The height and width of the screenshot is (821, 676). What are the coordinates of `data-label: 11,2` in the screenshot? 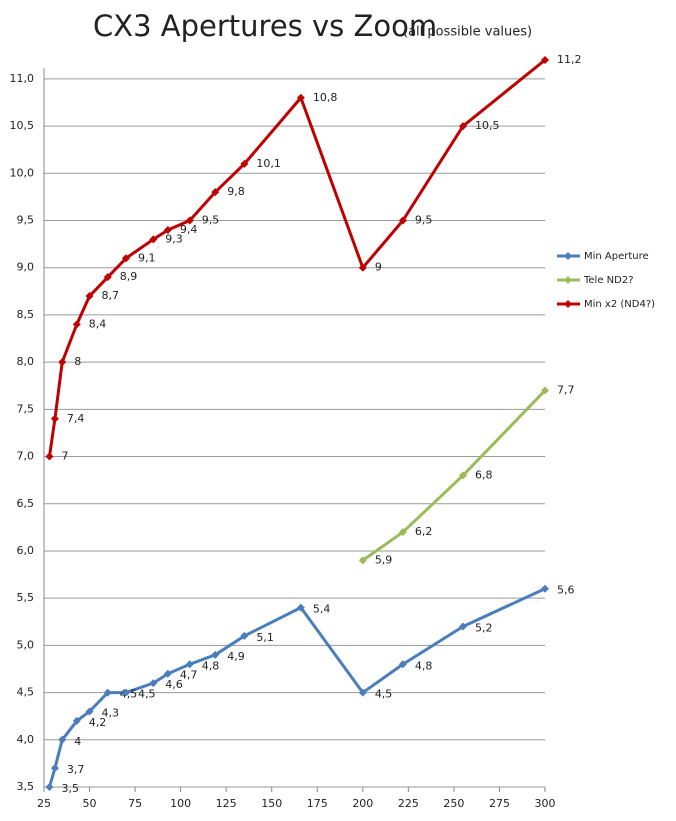 It's located at (569, 59).